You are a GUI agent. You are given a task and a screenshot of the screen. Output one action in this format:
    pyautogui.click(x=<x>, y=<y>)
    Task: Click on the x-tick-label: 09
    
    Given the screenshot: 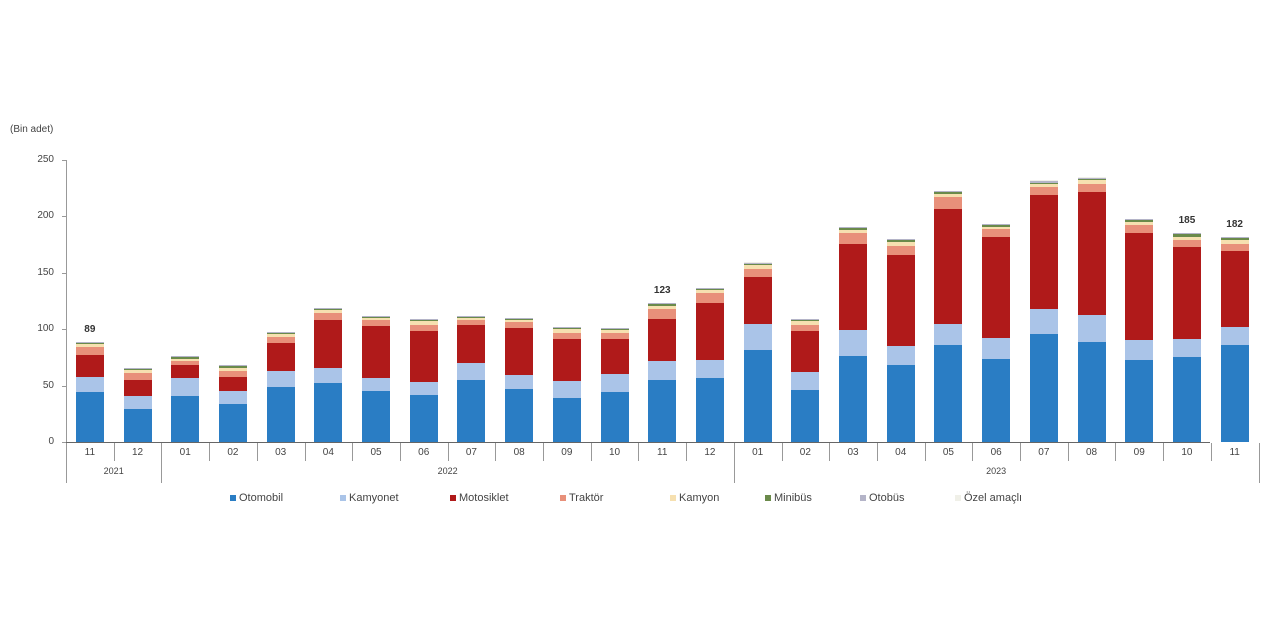 What is the action you would take?
    pyautogui.click(x=1139, y=452)
    